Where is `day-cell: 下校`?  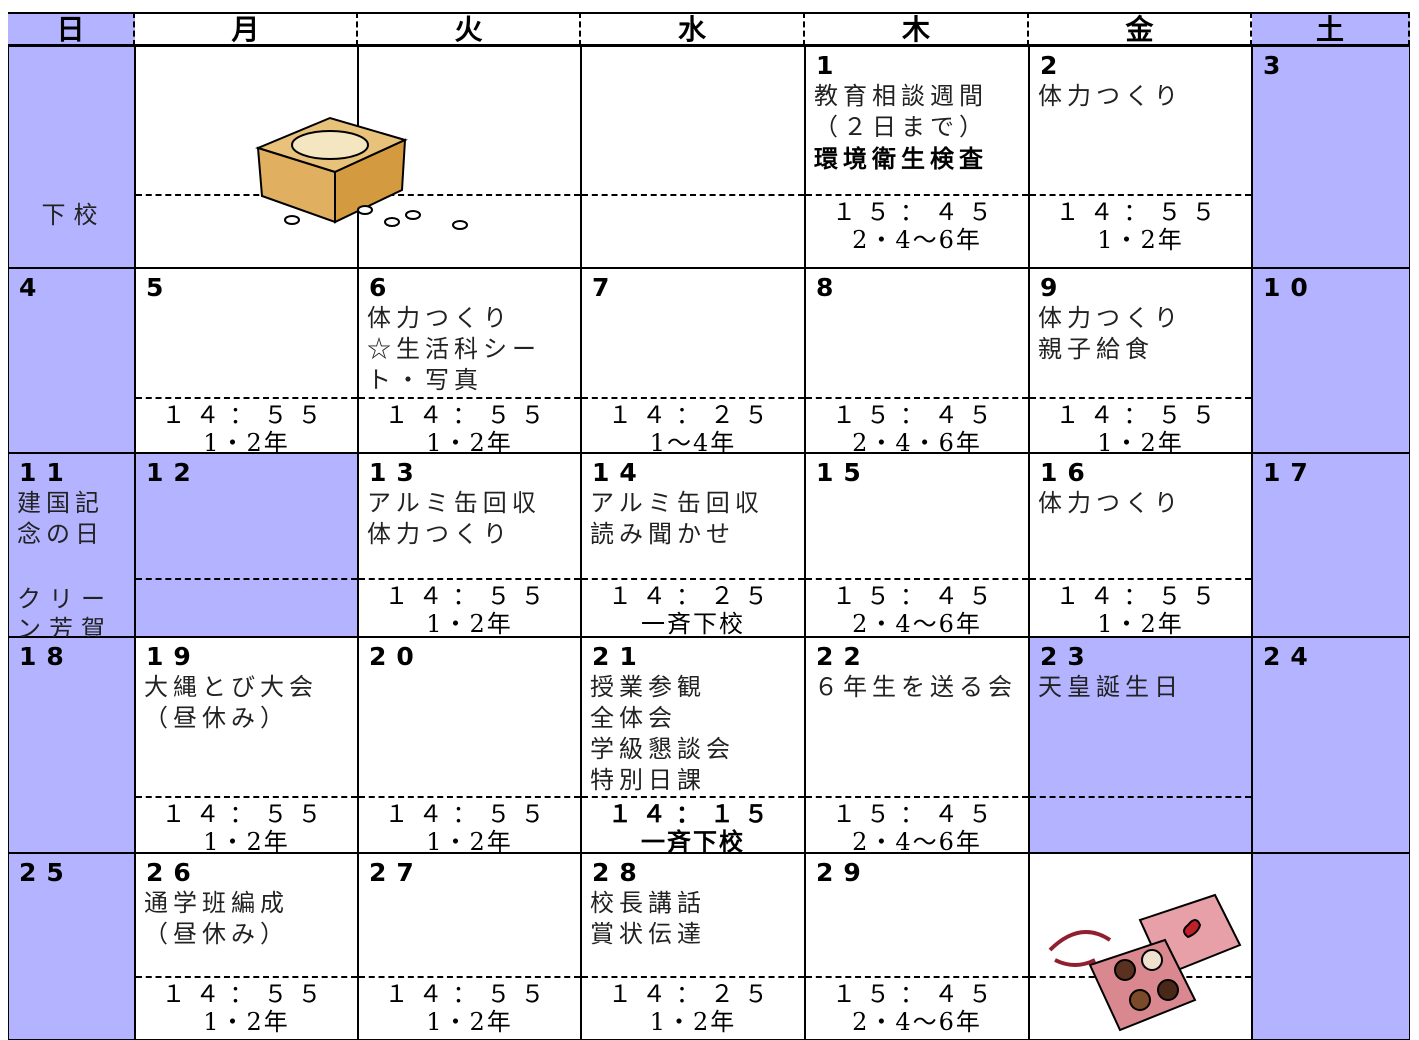
day-cell: 下校 is located at coordinates (71, 157).